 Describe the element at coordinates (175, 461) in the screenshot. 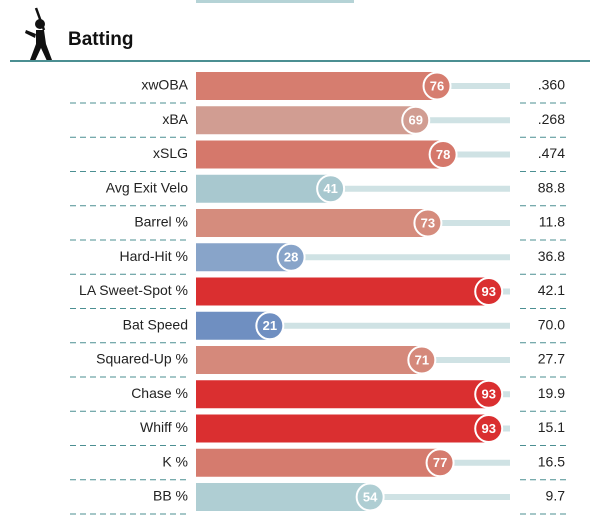

I see `row-label: K %` at that location.